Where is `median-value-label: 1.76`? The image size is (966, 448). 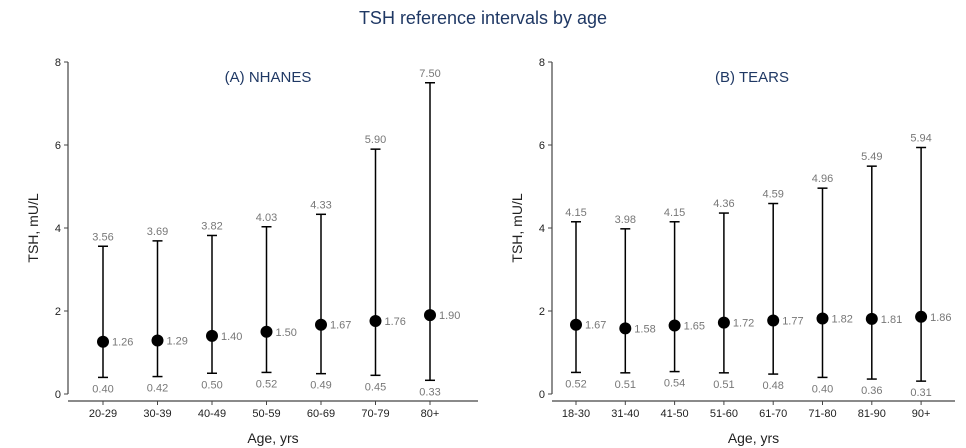 median-value-label: 1.76 is located at coordinates (395, 322).